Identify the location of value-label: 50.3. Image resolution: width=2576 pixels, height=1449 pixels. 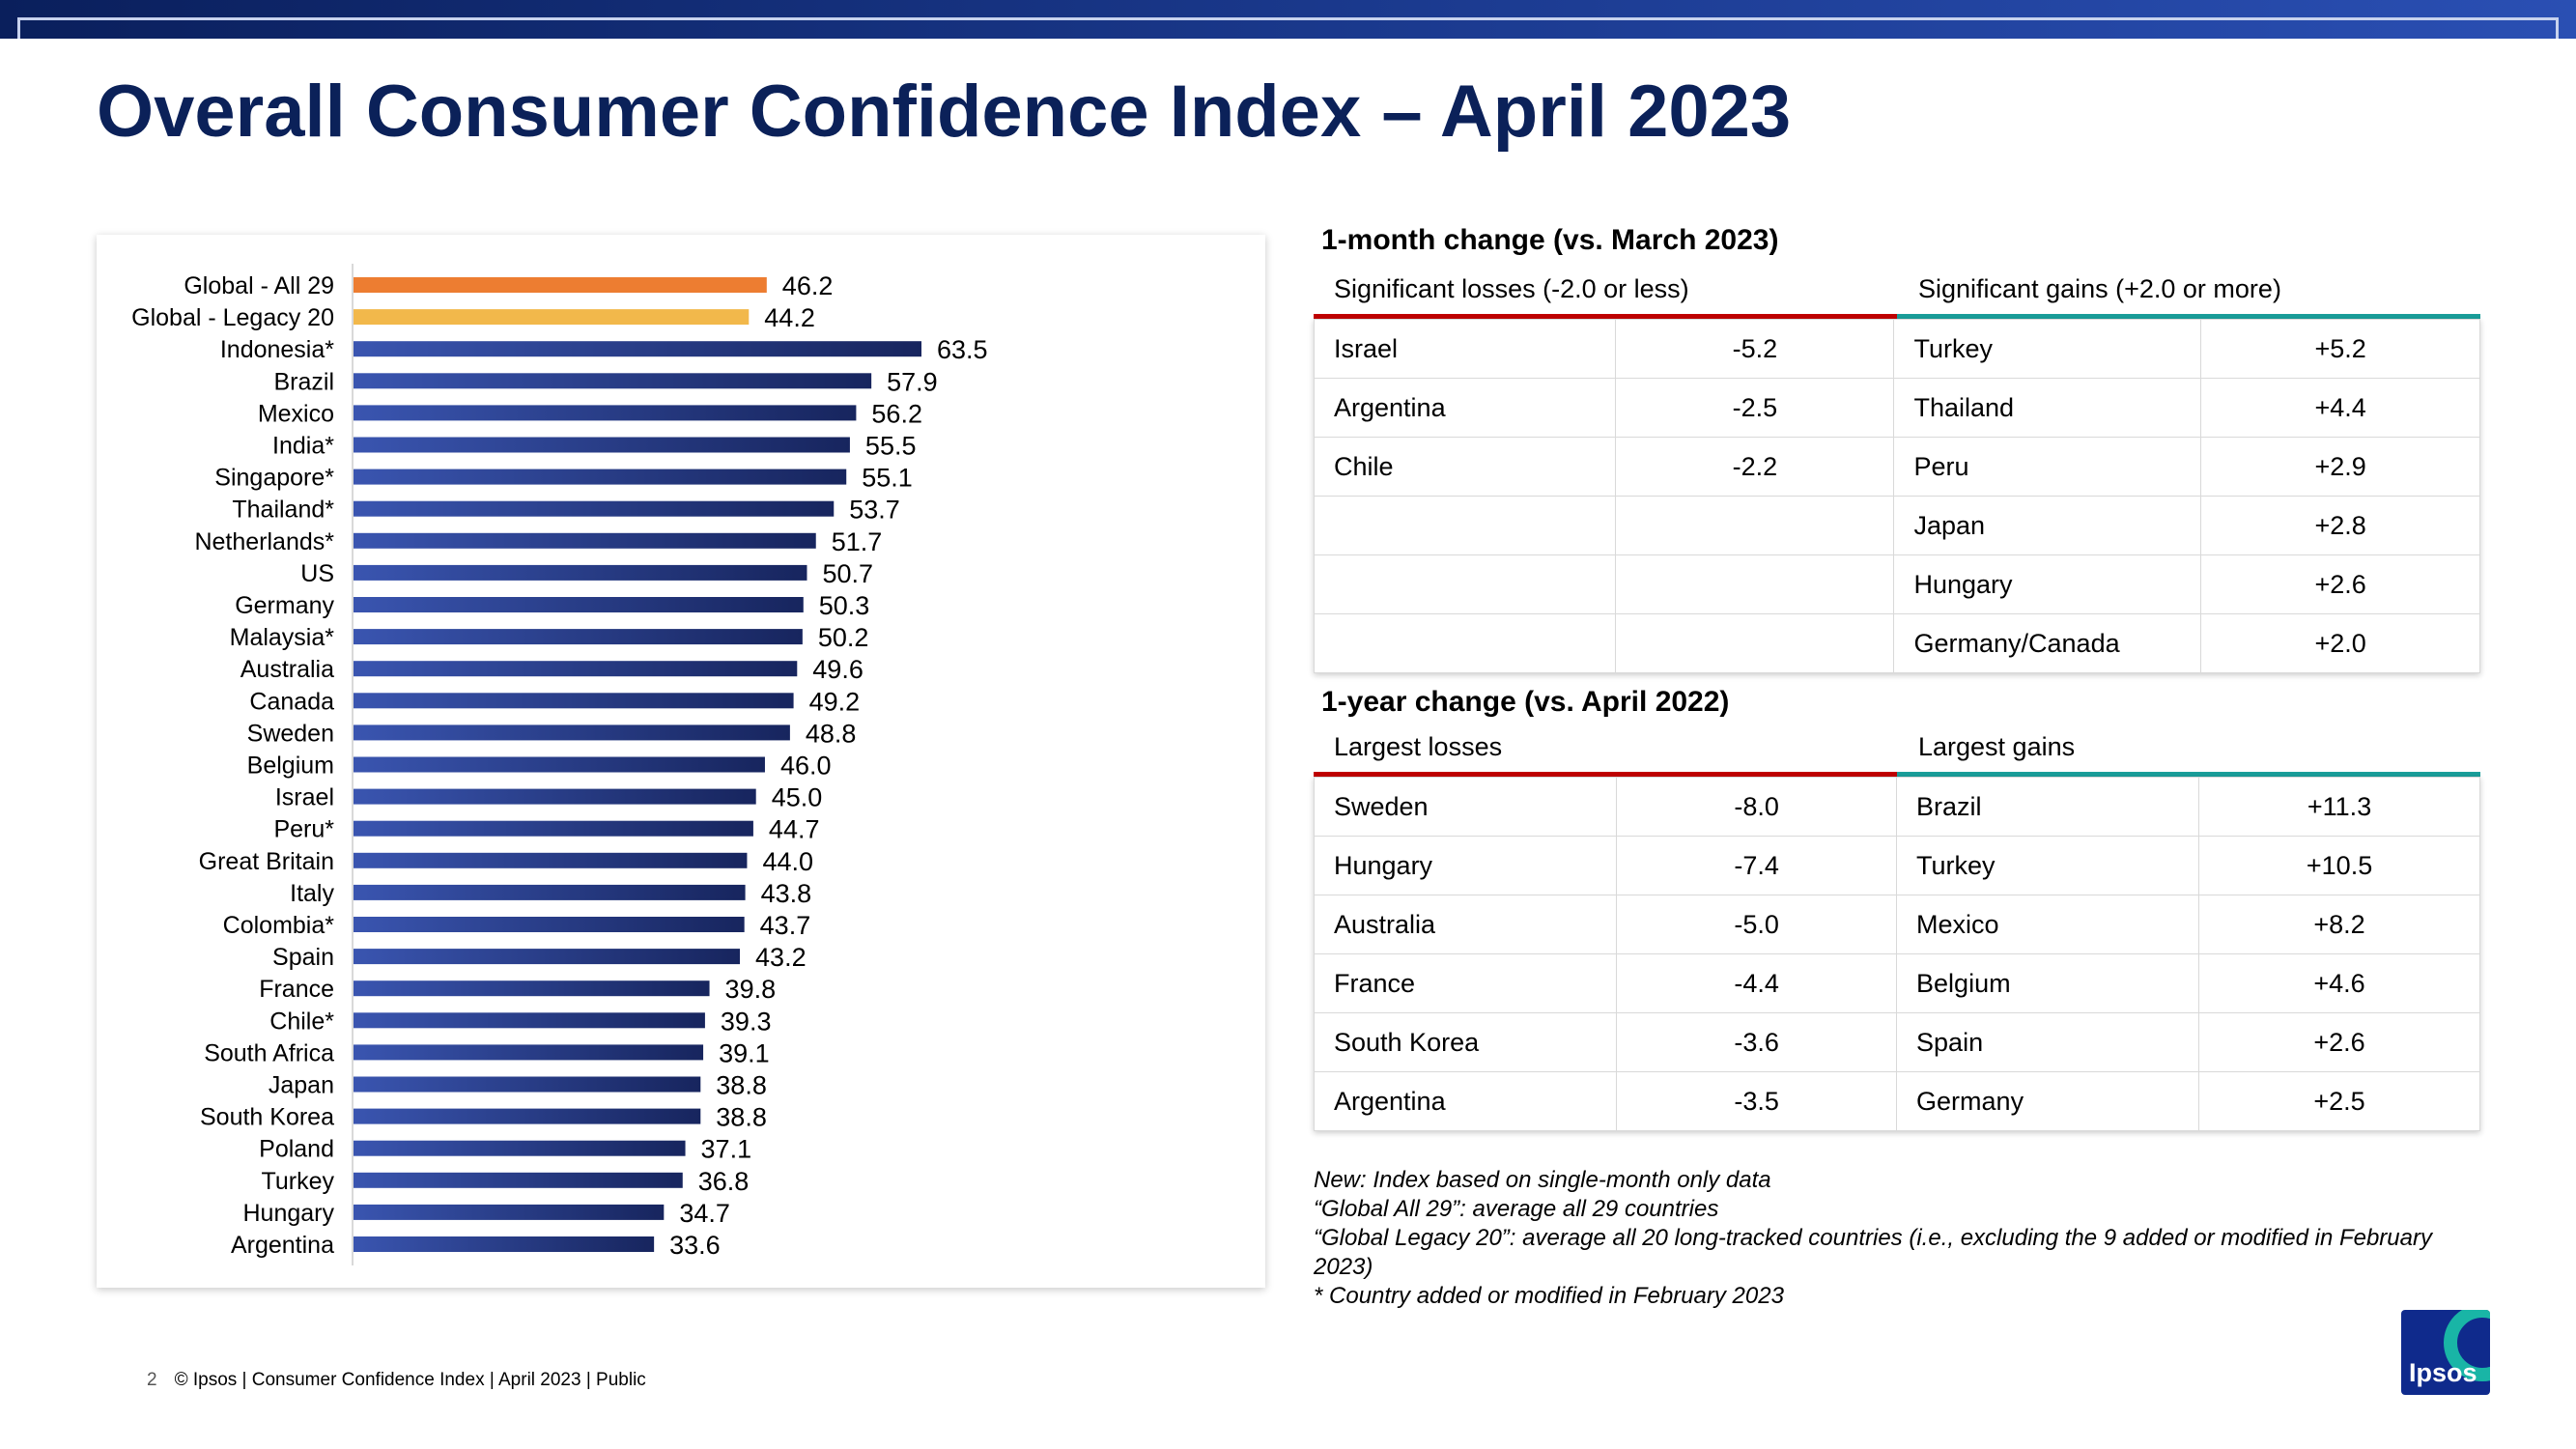
(844, 605).